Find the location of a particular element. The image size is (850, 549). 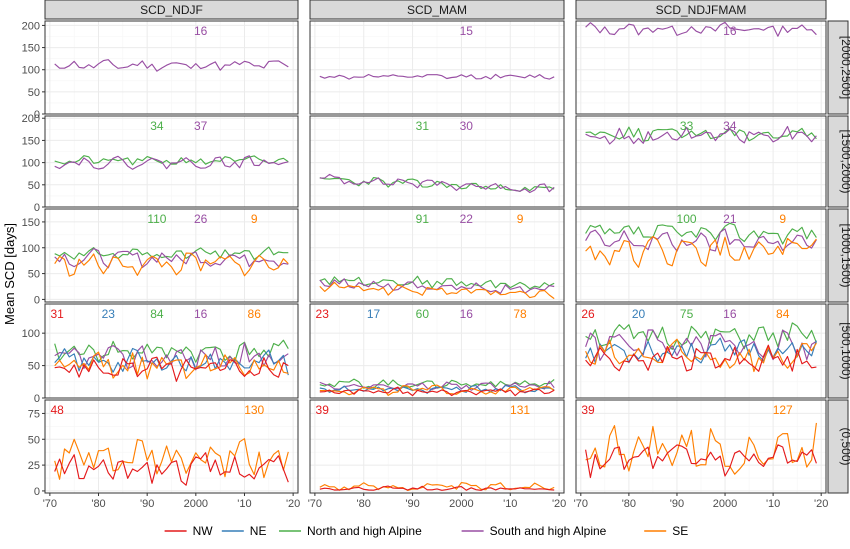

count-annotation: 26 is located at coordinates (588, 314).